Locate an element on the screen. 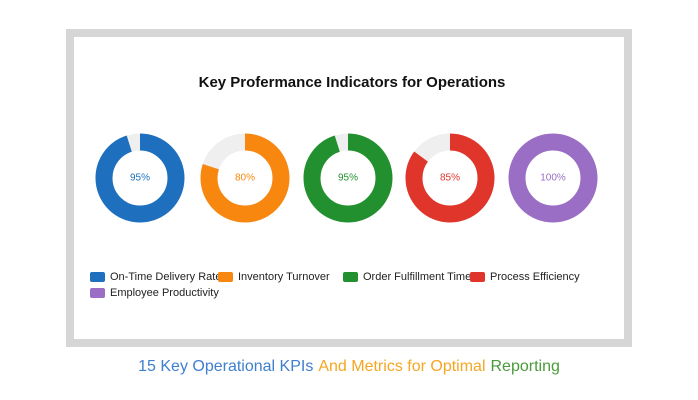 The image size is (698, 400). legend-label: Order Fulfillment Time is located at coordinates (417, 277).